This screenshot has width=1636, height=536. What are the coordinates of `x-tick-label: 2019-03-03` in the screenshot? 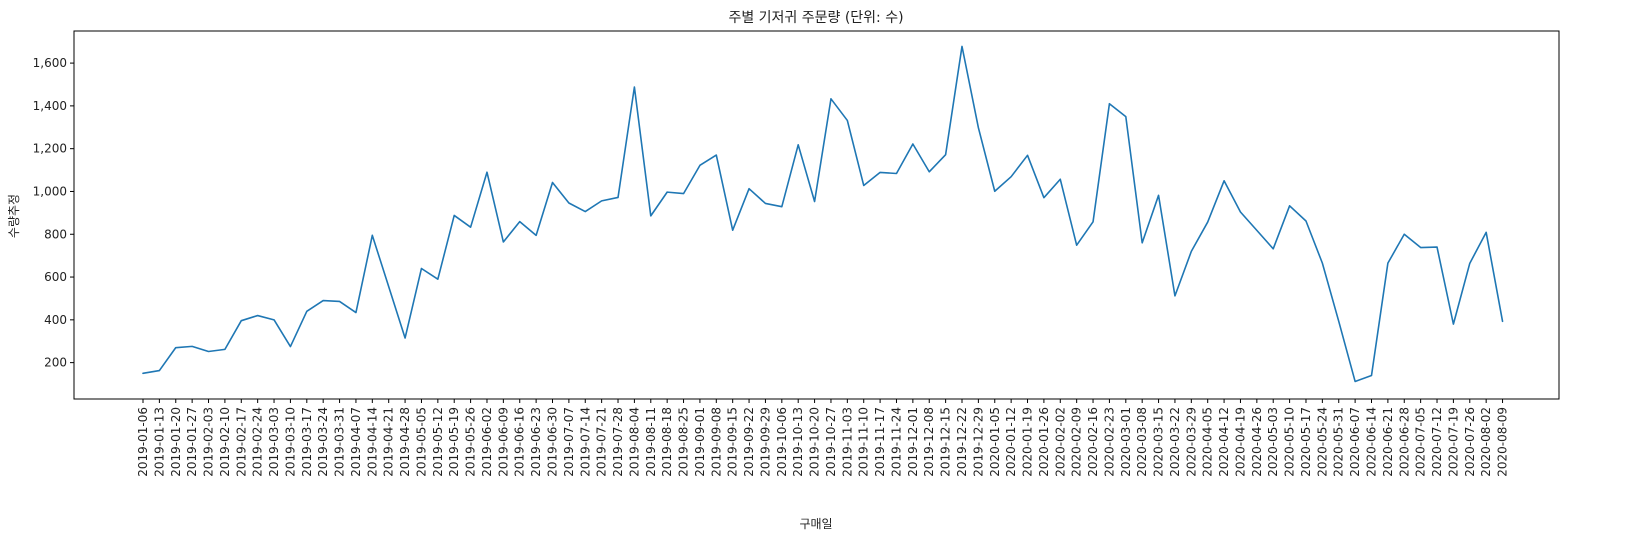 It's located at (274, 442).